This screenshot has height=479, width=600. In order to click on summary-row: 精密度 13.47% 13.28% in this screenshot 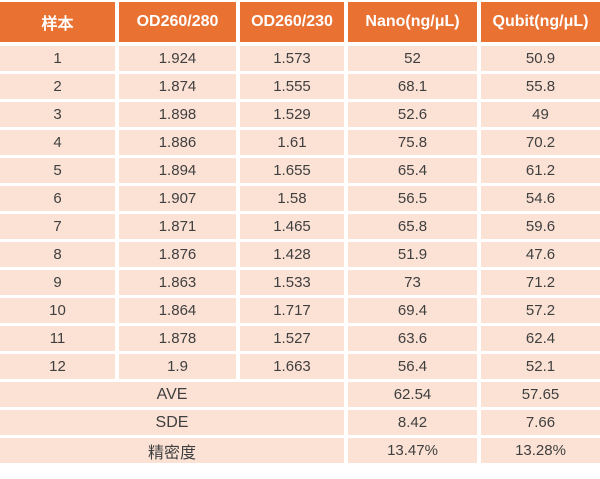, I will do `click(300, 452)`.